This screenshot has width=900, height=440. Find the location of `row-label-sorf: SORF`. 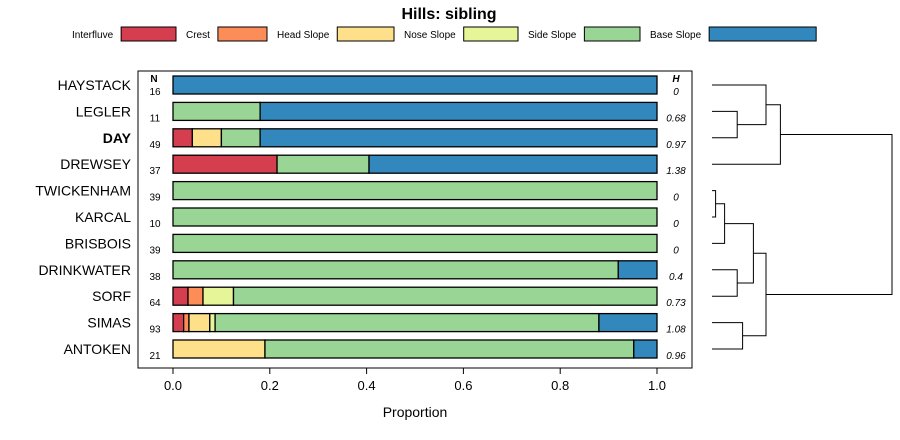

row-label-sorf: SORF is located at coordinates (111, 296).